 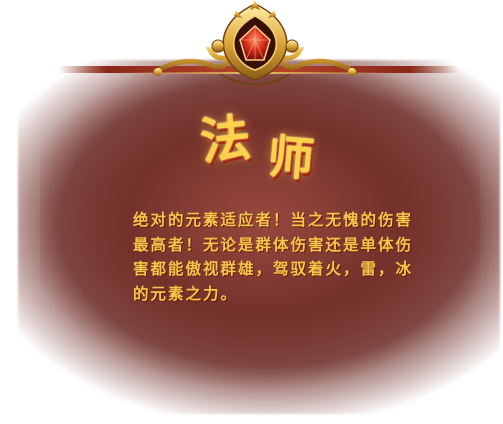 What do you see at coordinates (255, 43) in the screenshot?
I see `ornate-gold-crest-icon` at bounding box center [255, 43].